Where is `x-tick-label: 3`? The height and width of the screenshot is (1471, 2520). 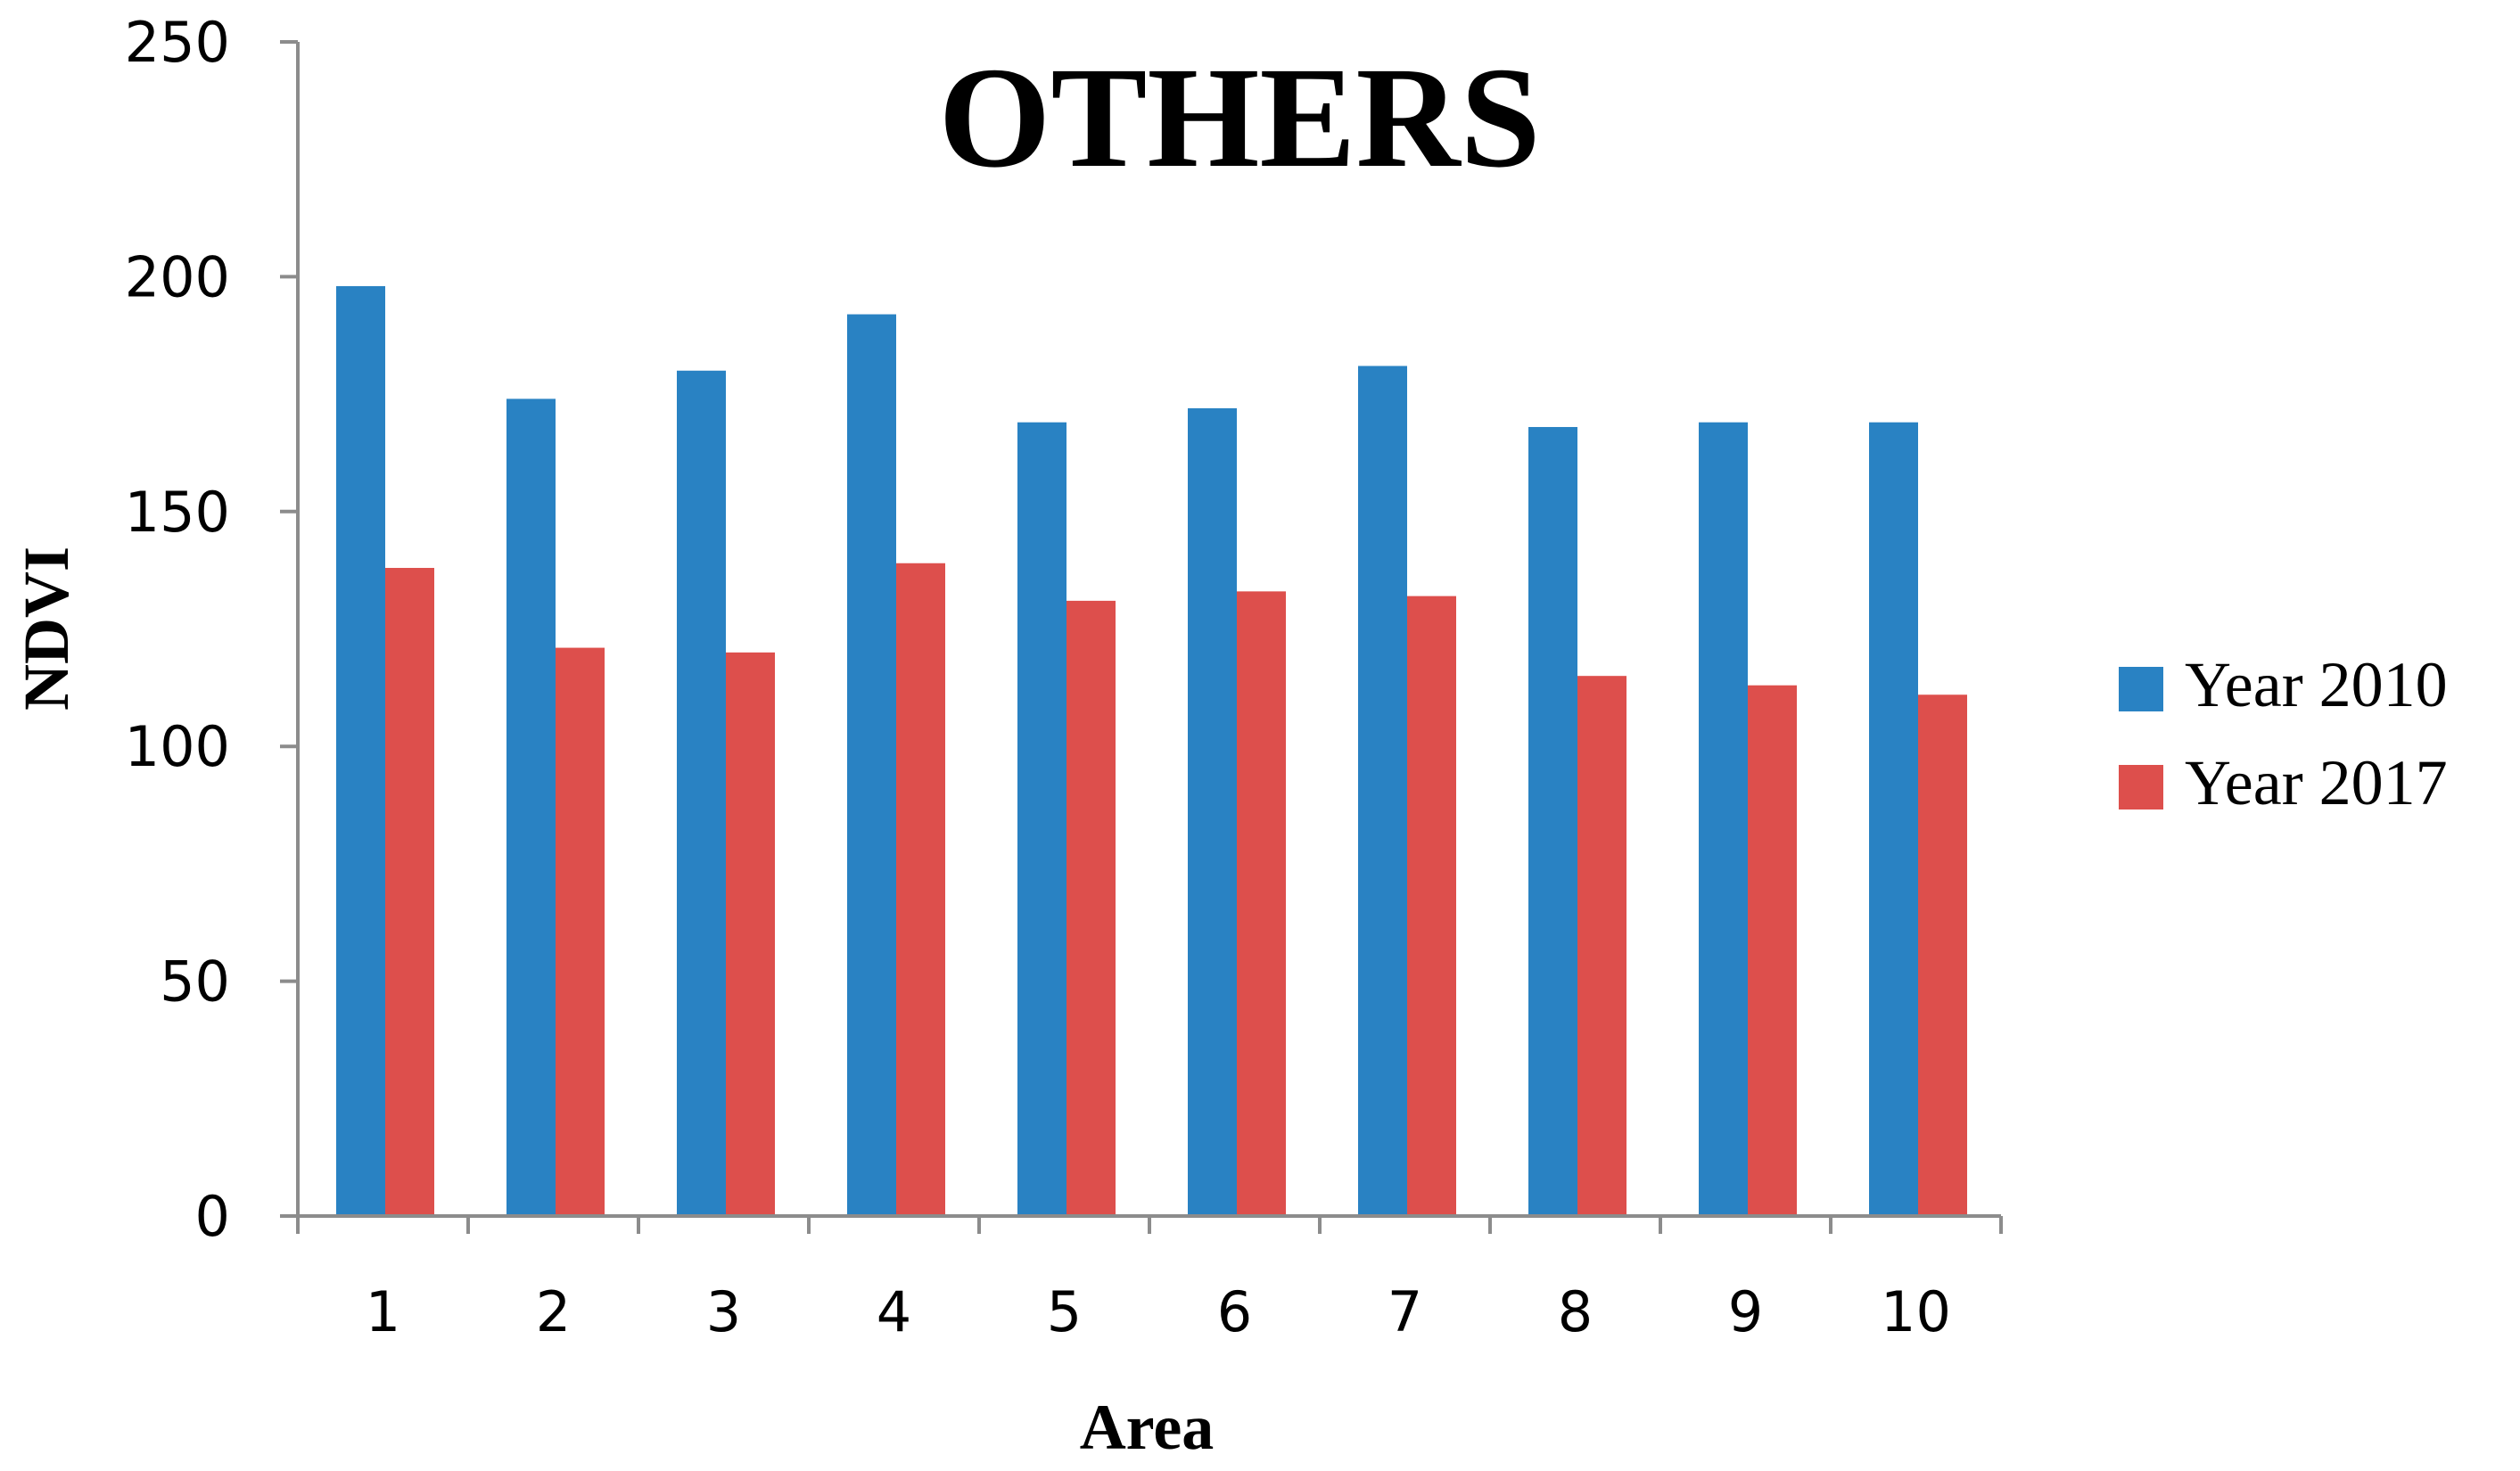 x-tick-label: 3 is located at coordinates (723, 1311).